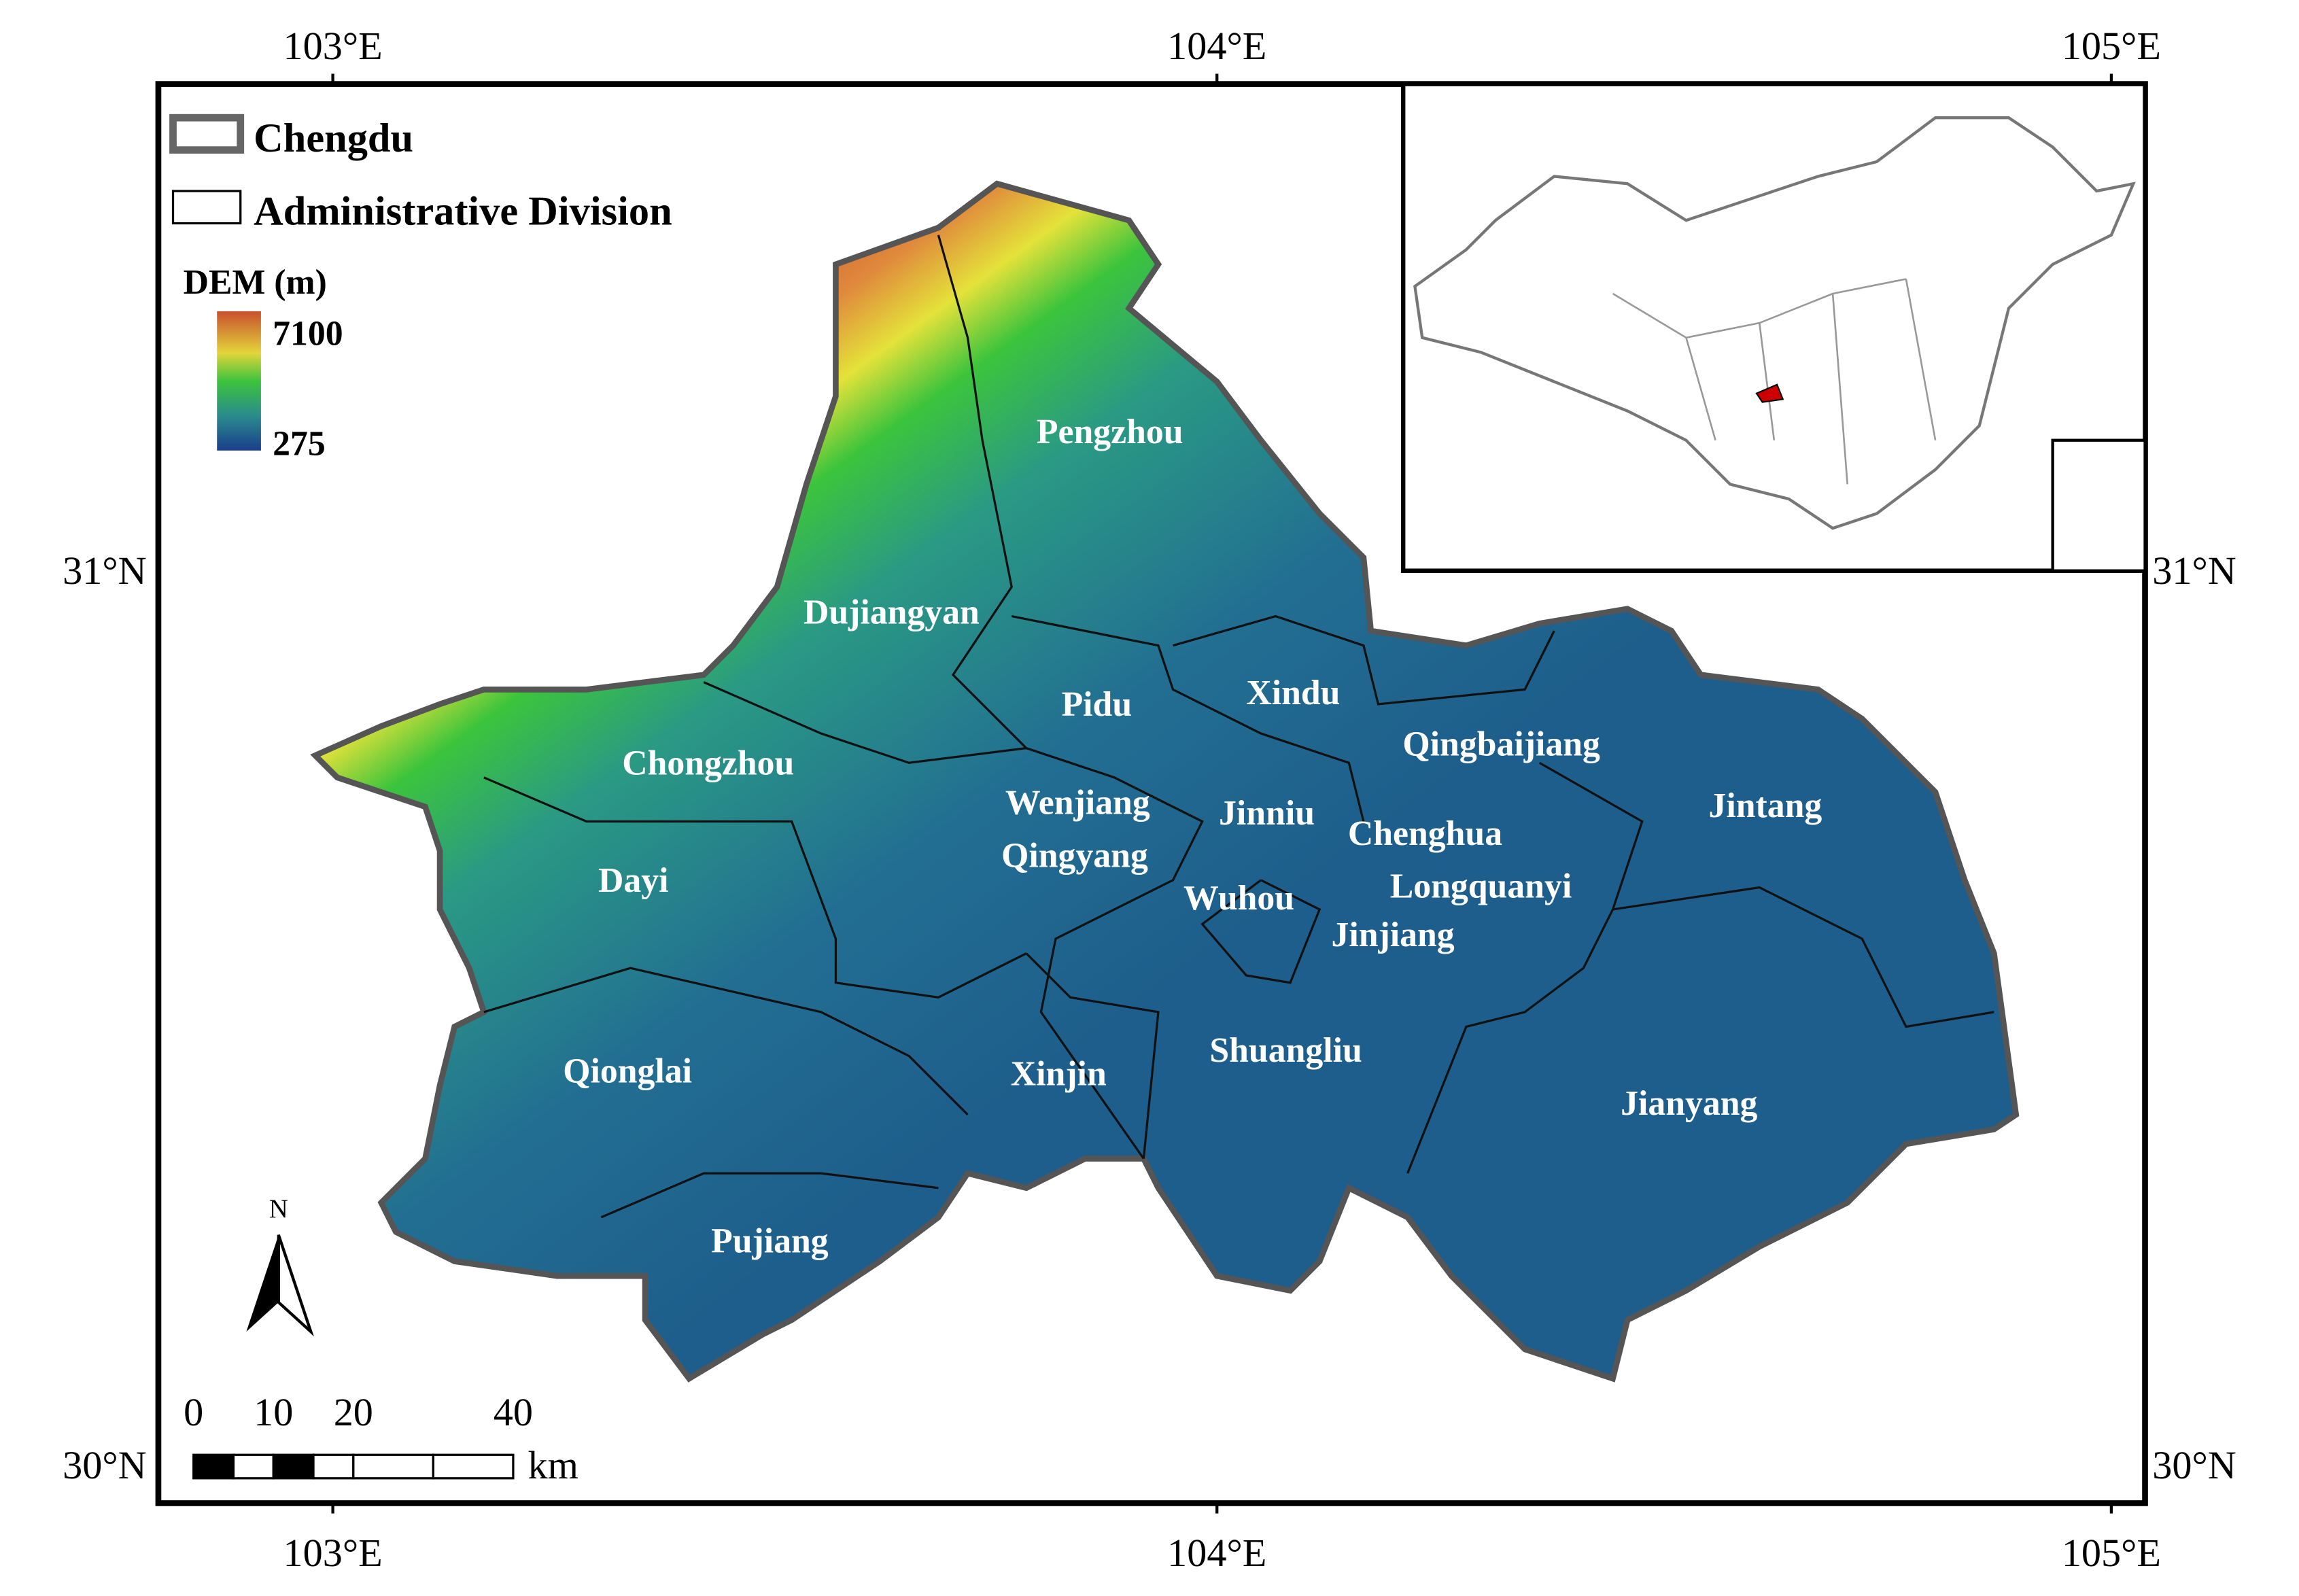 This screenshot has height=1596, width=2299. Describe the element at coordinates (381, 1438) in the screenshot. I see `scale-bar: 0 10 20 40 km` at that location.